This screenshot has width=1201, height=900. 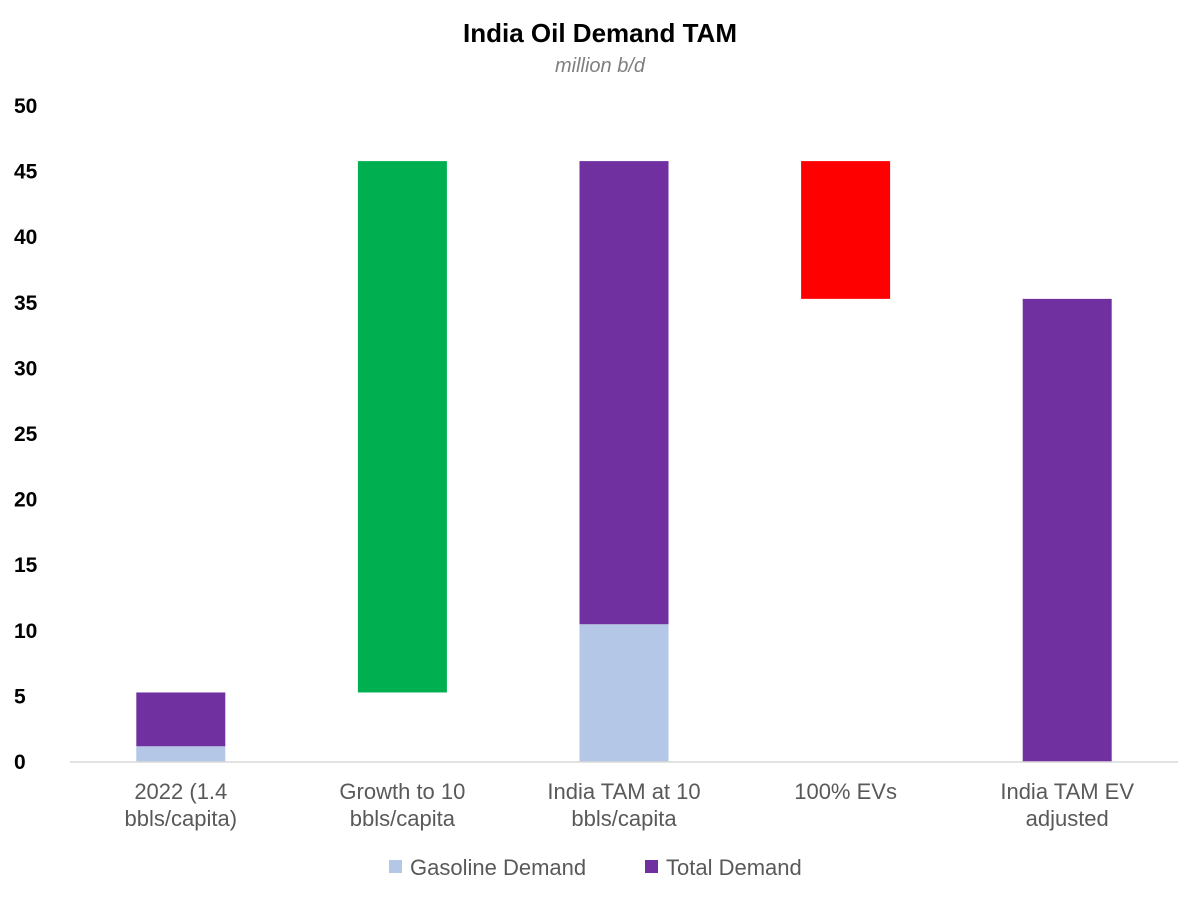 I want to click on y-tick-label: 50, so click(x=25, y=106).